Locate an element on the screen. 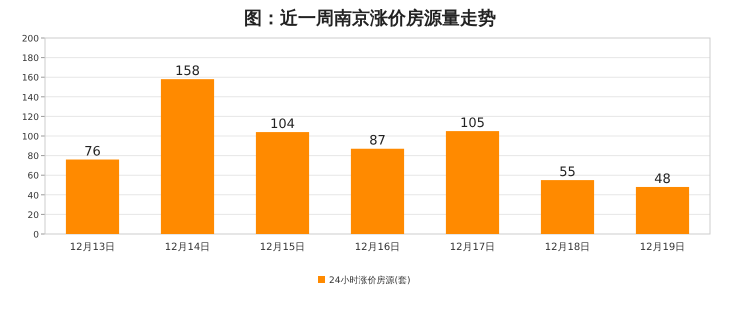 This screenshot has width=740, height=312. y-tick-label: 140 is located at coordinates (31, 98).